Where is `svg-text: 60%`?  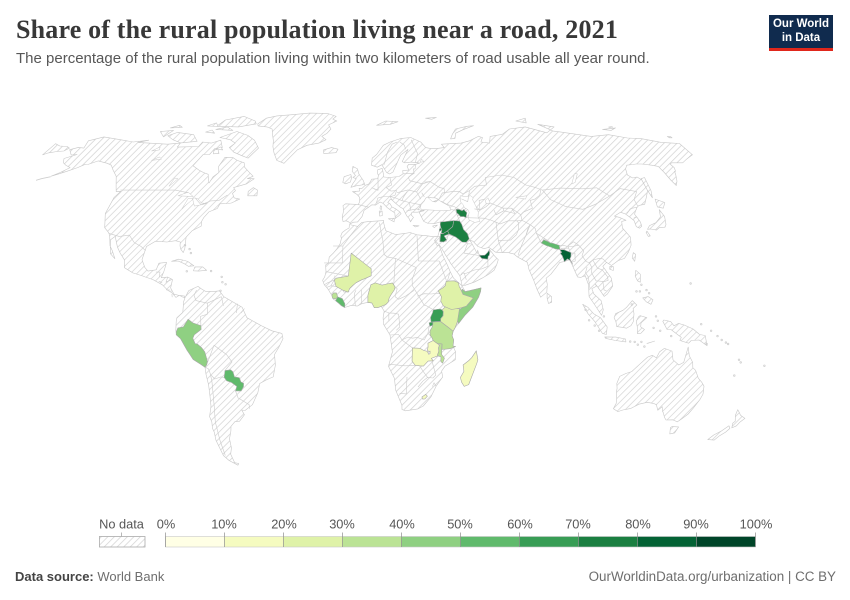
svg-text: 60% is located at coordinates (520, 524).